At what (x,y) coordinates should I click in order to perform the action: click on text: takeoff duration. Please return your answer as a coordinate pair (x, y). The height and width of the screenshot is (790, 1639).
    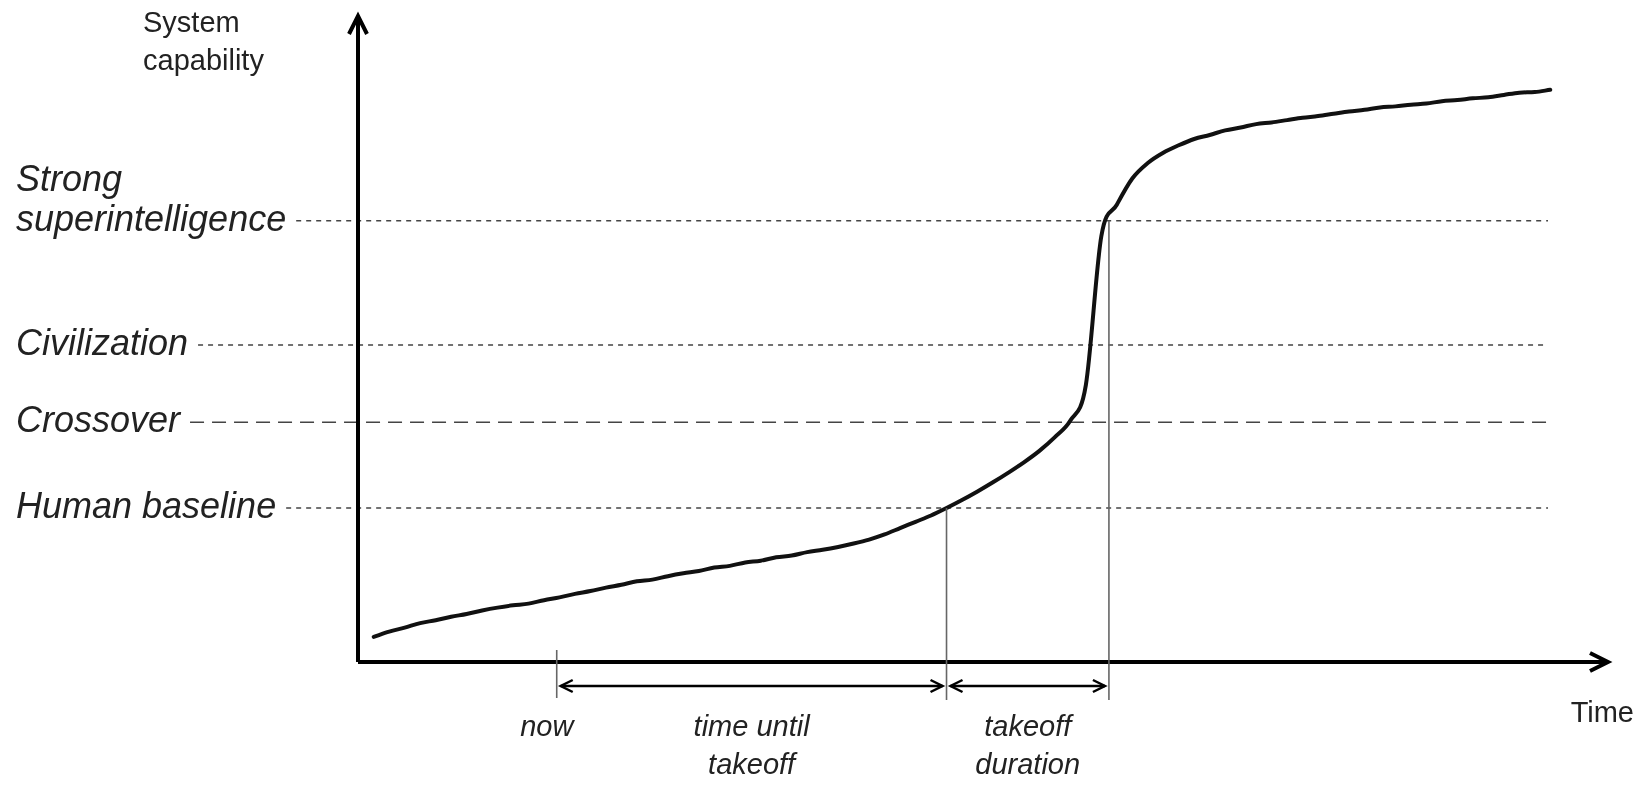
    Looking at the image, I should click on (1028, 745).